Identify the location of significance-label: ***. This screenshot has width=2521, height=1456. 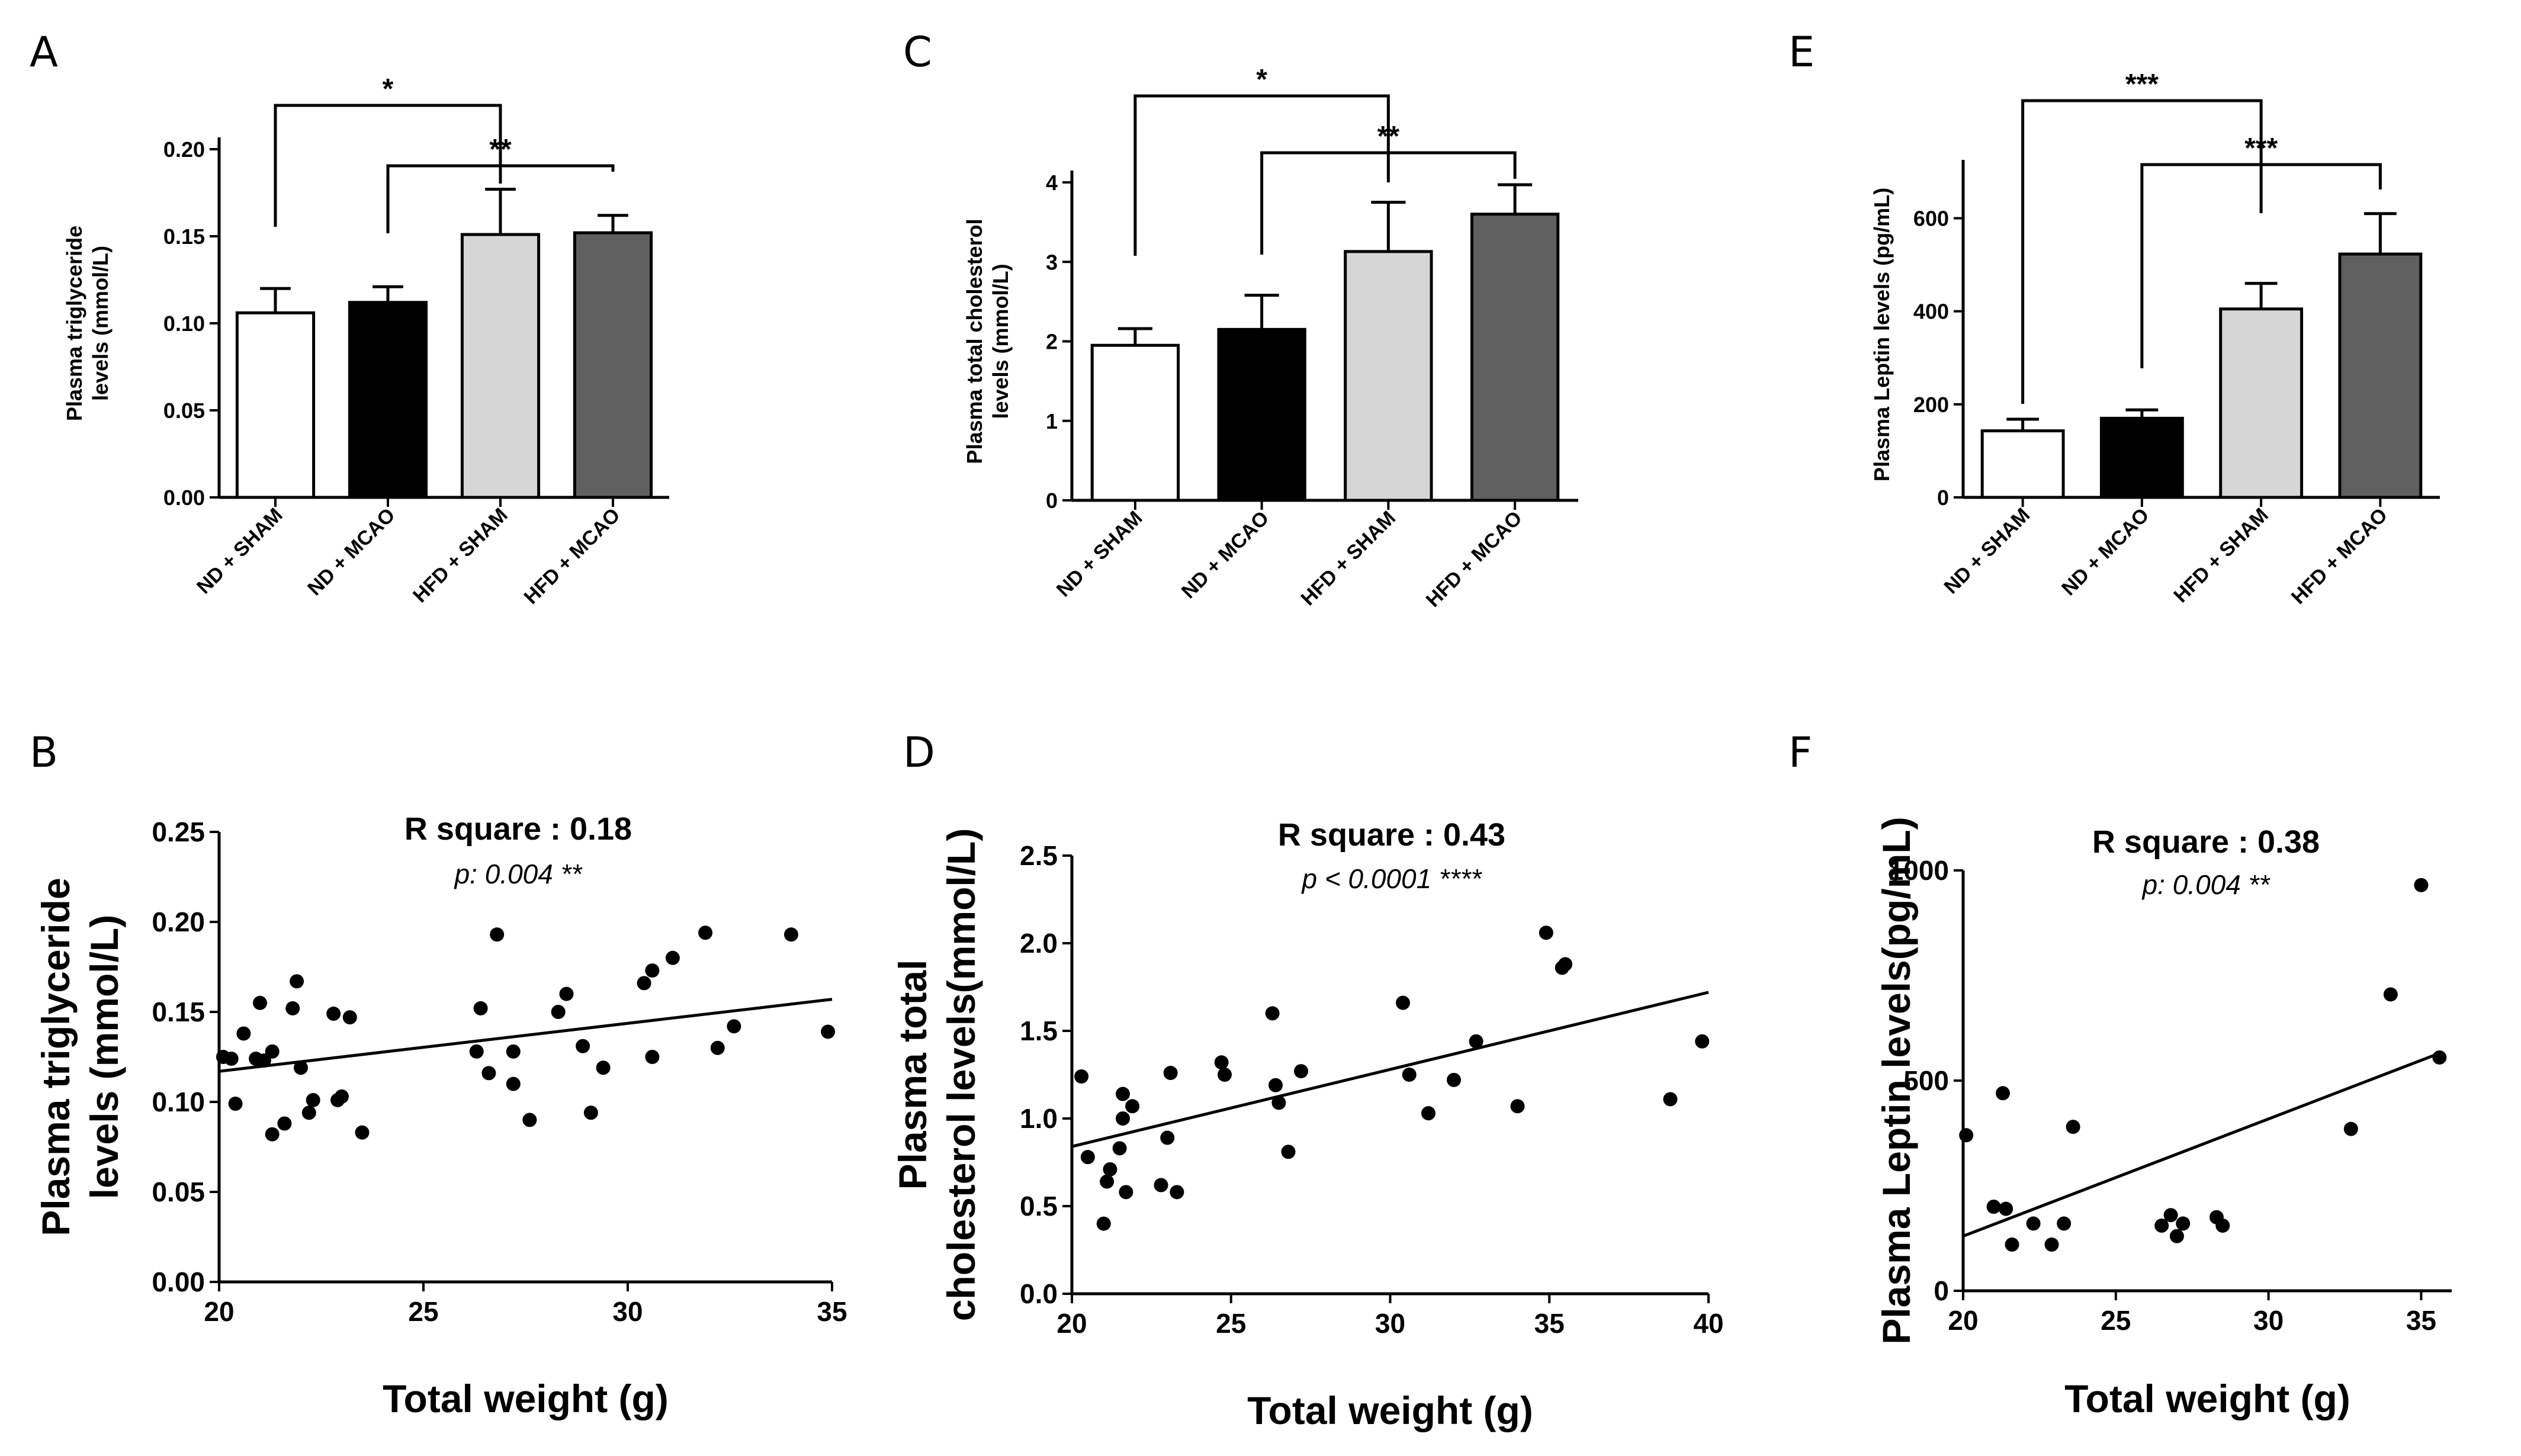
(2261, 148).